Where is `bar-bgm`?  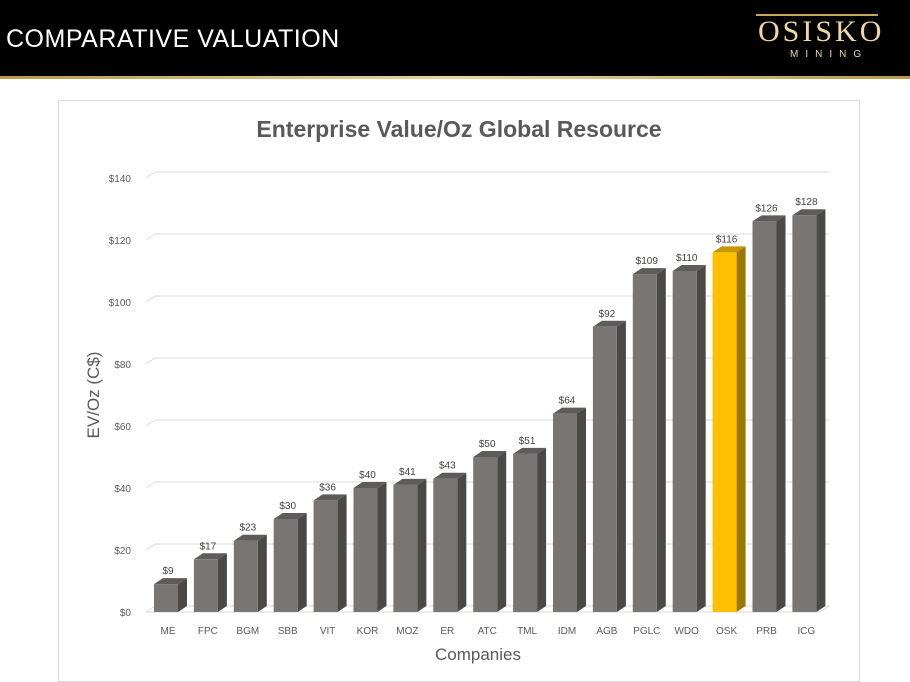
bar-bgm is located at coordinates (245, 576).